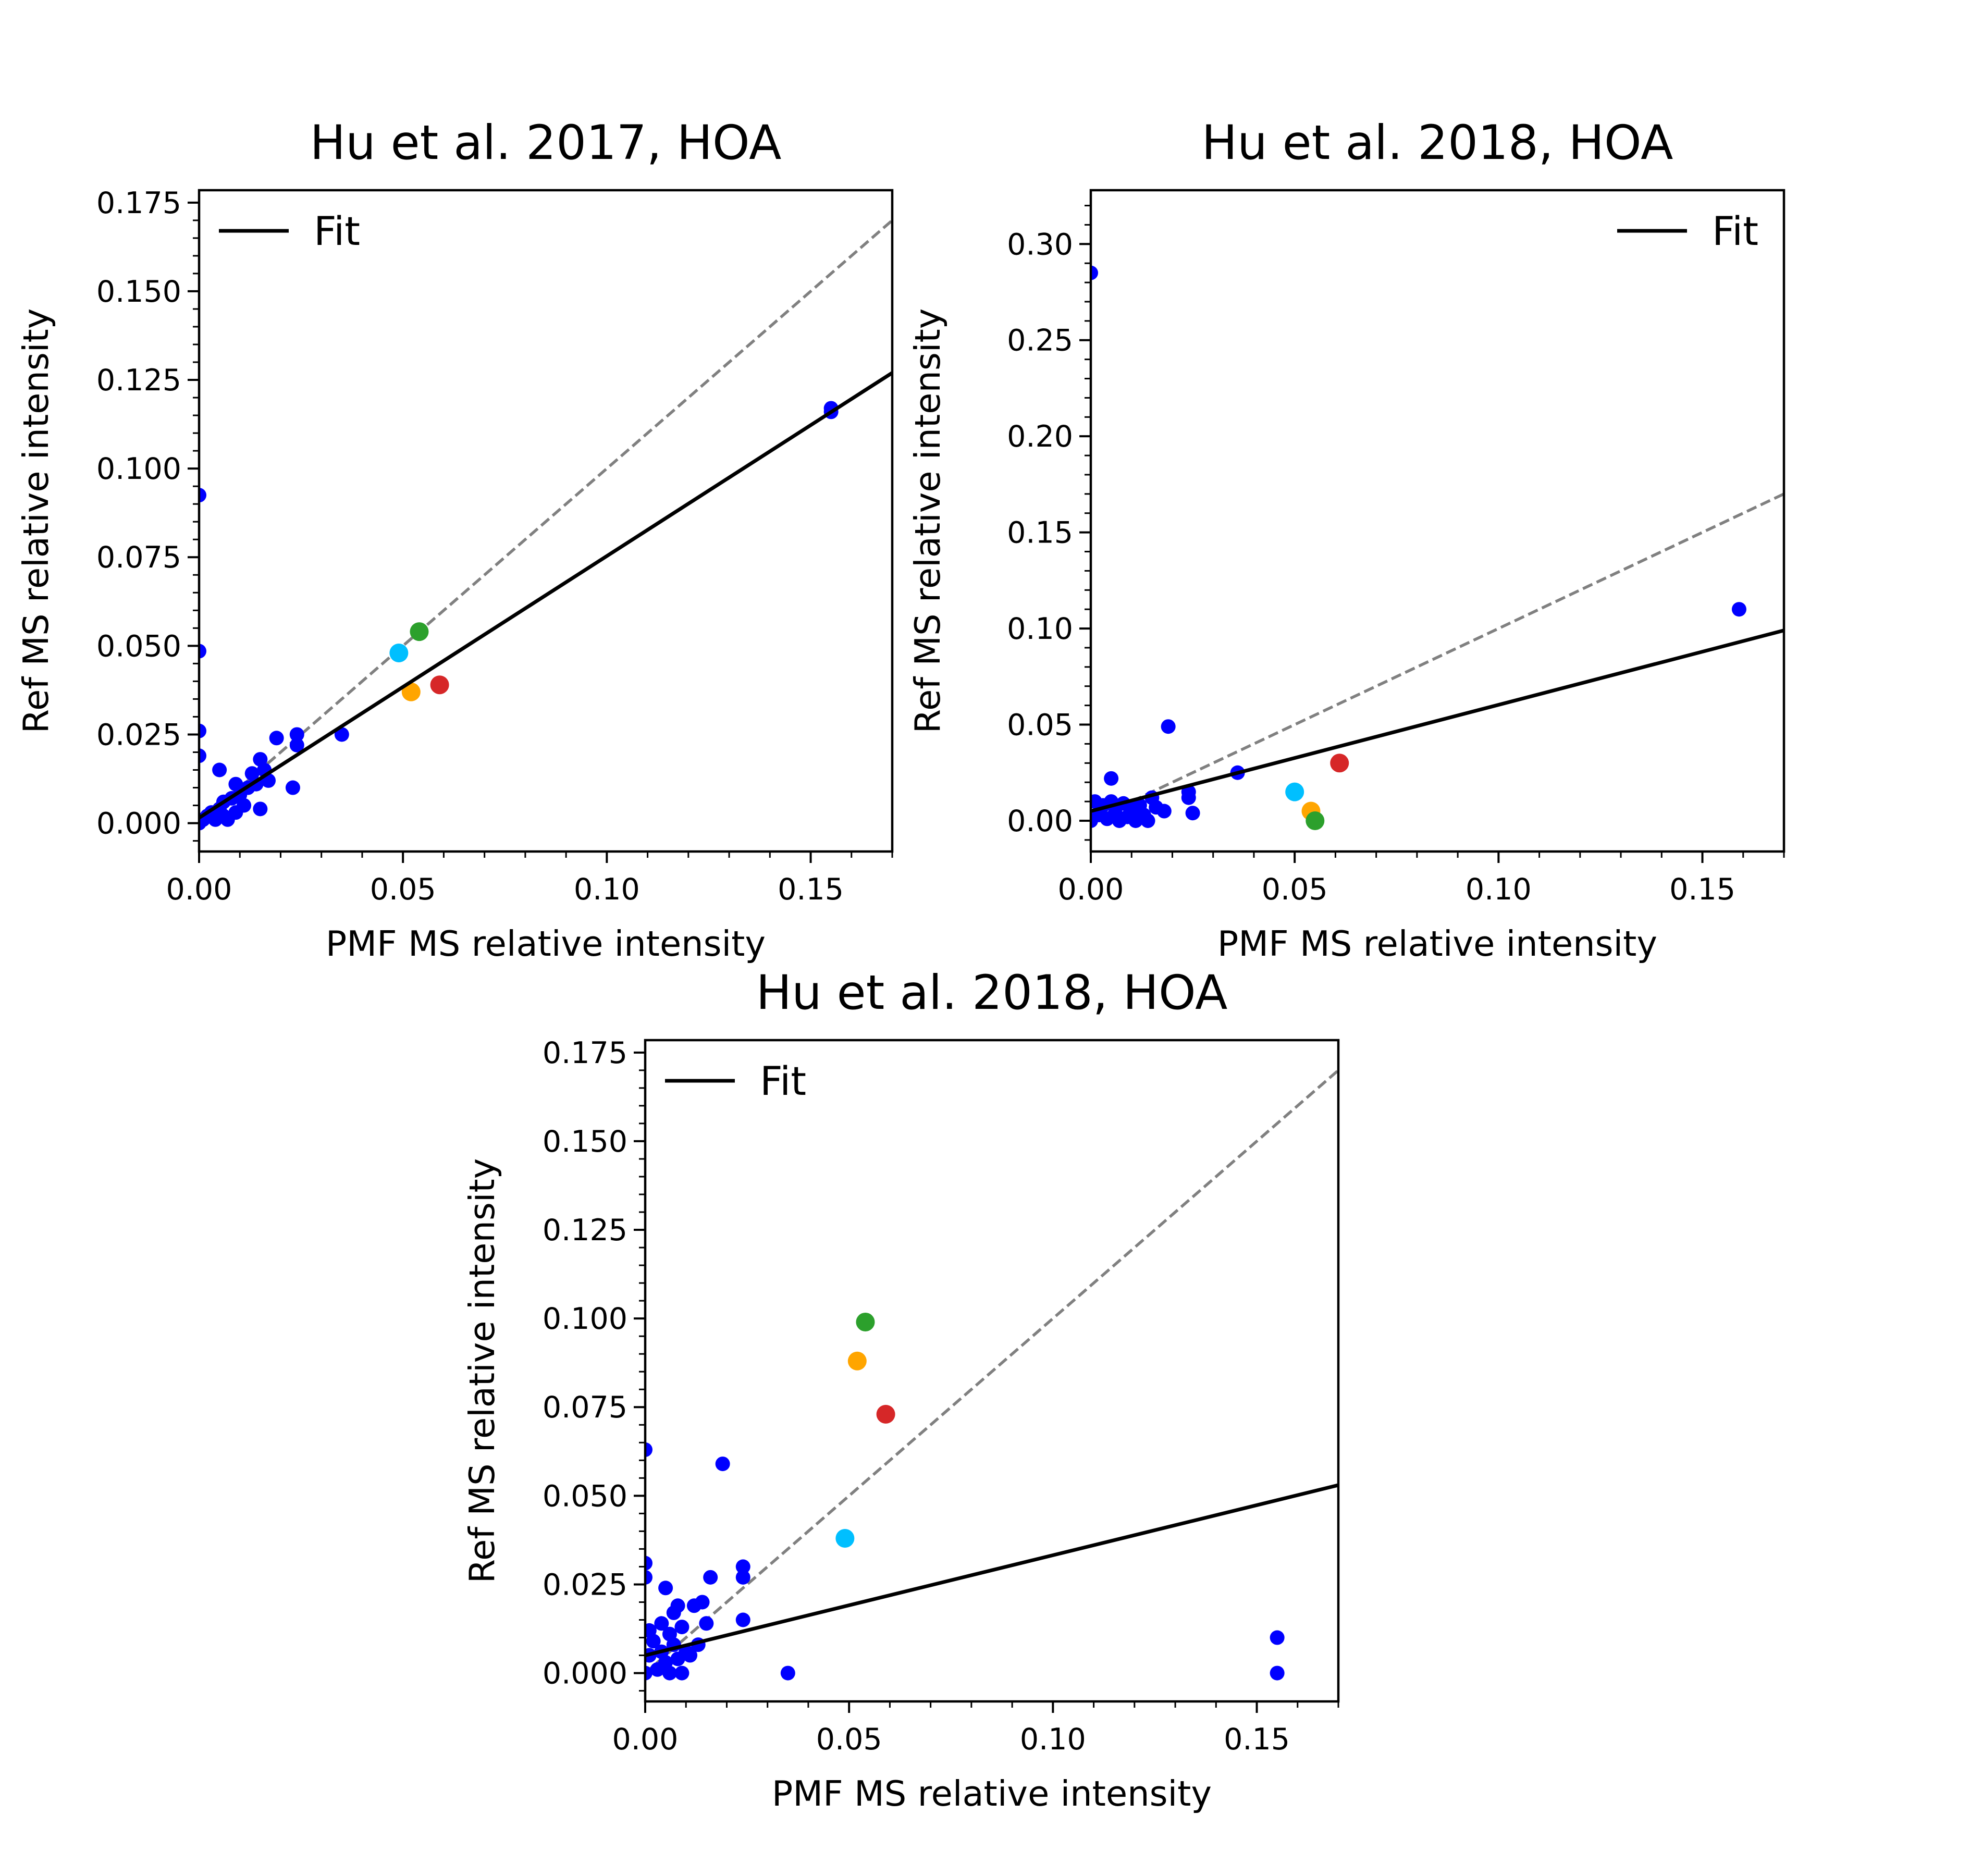 Image resolution: width=1970 pixels, height=1876 pixels. I want to click on chart-title: Hu et al. 2018, HOA, so click(992, 993).